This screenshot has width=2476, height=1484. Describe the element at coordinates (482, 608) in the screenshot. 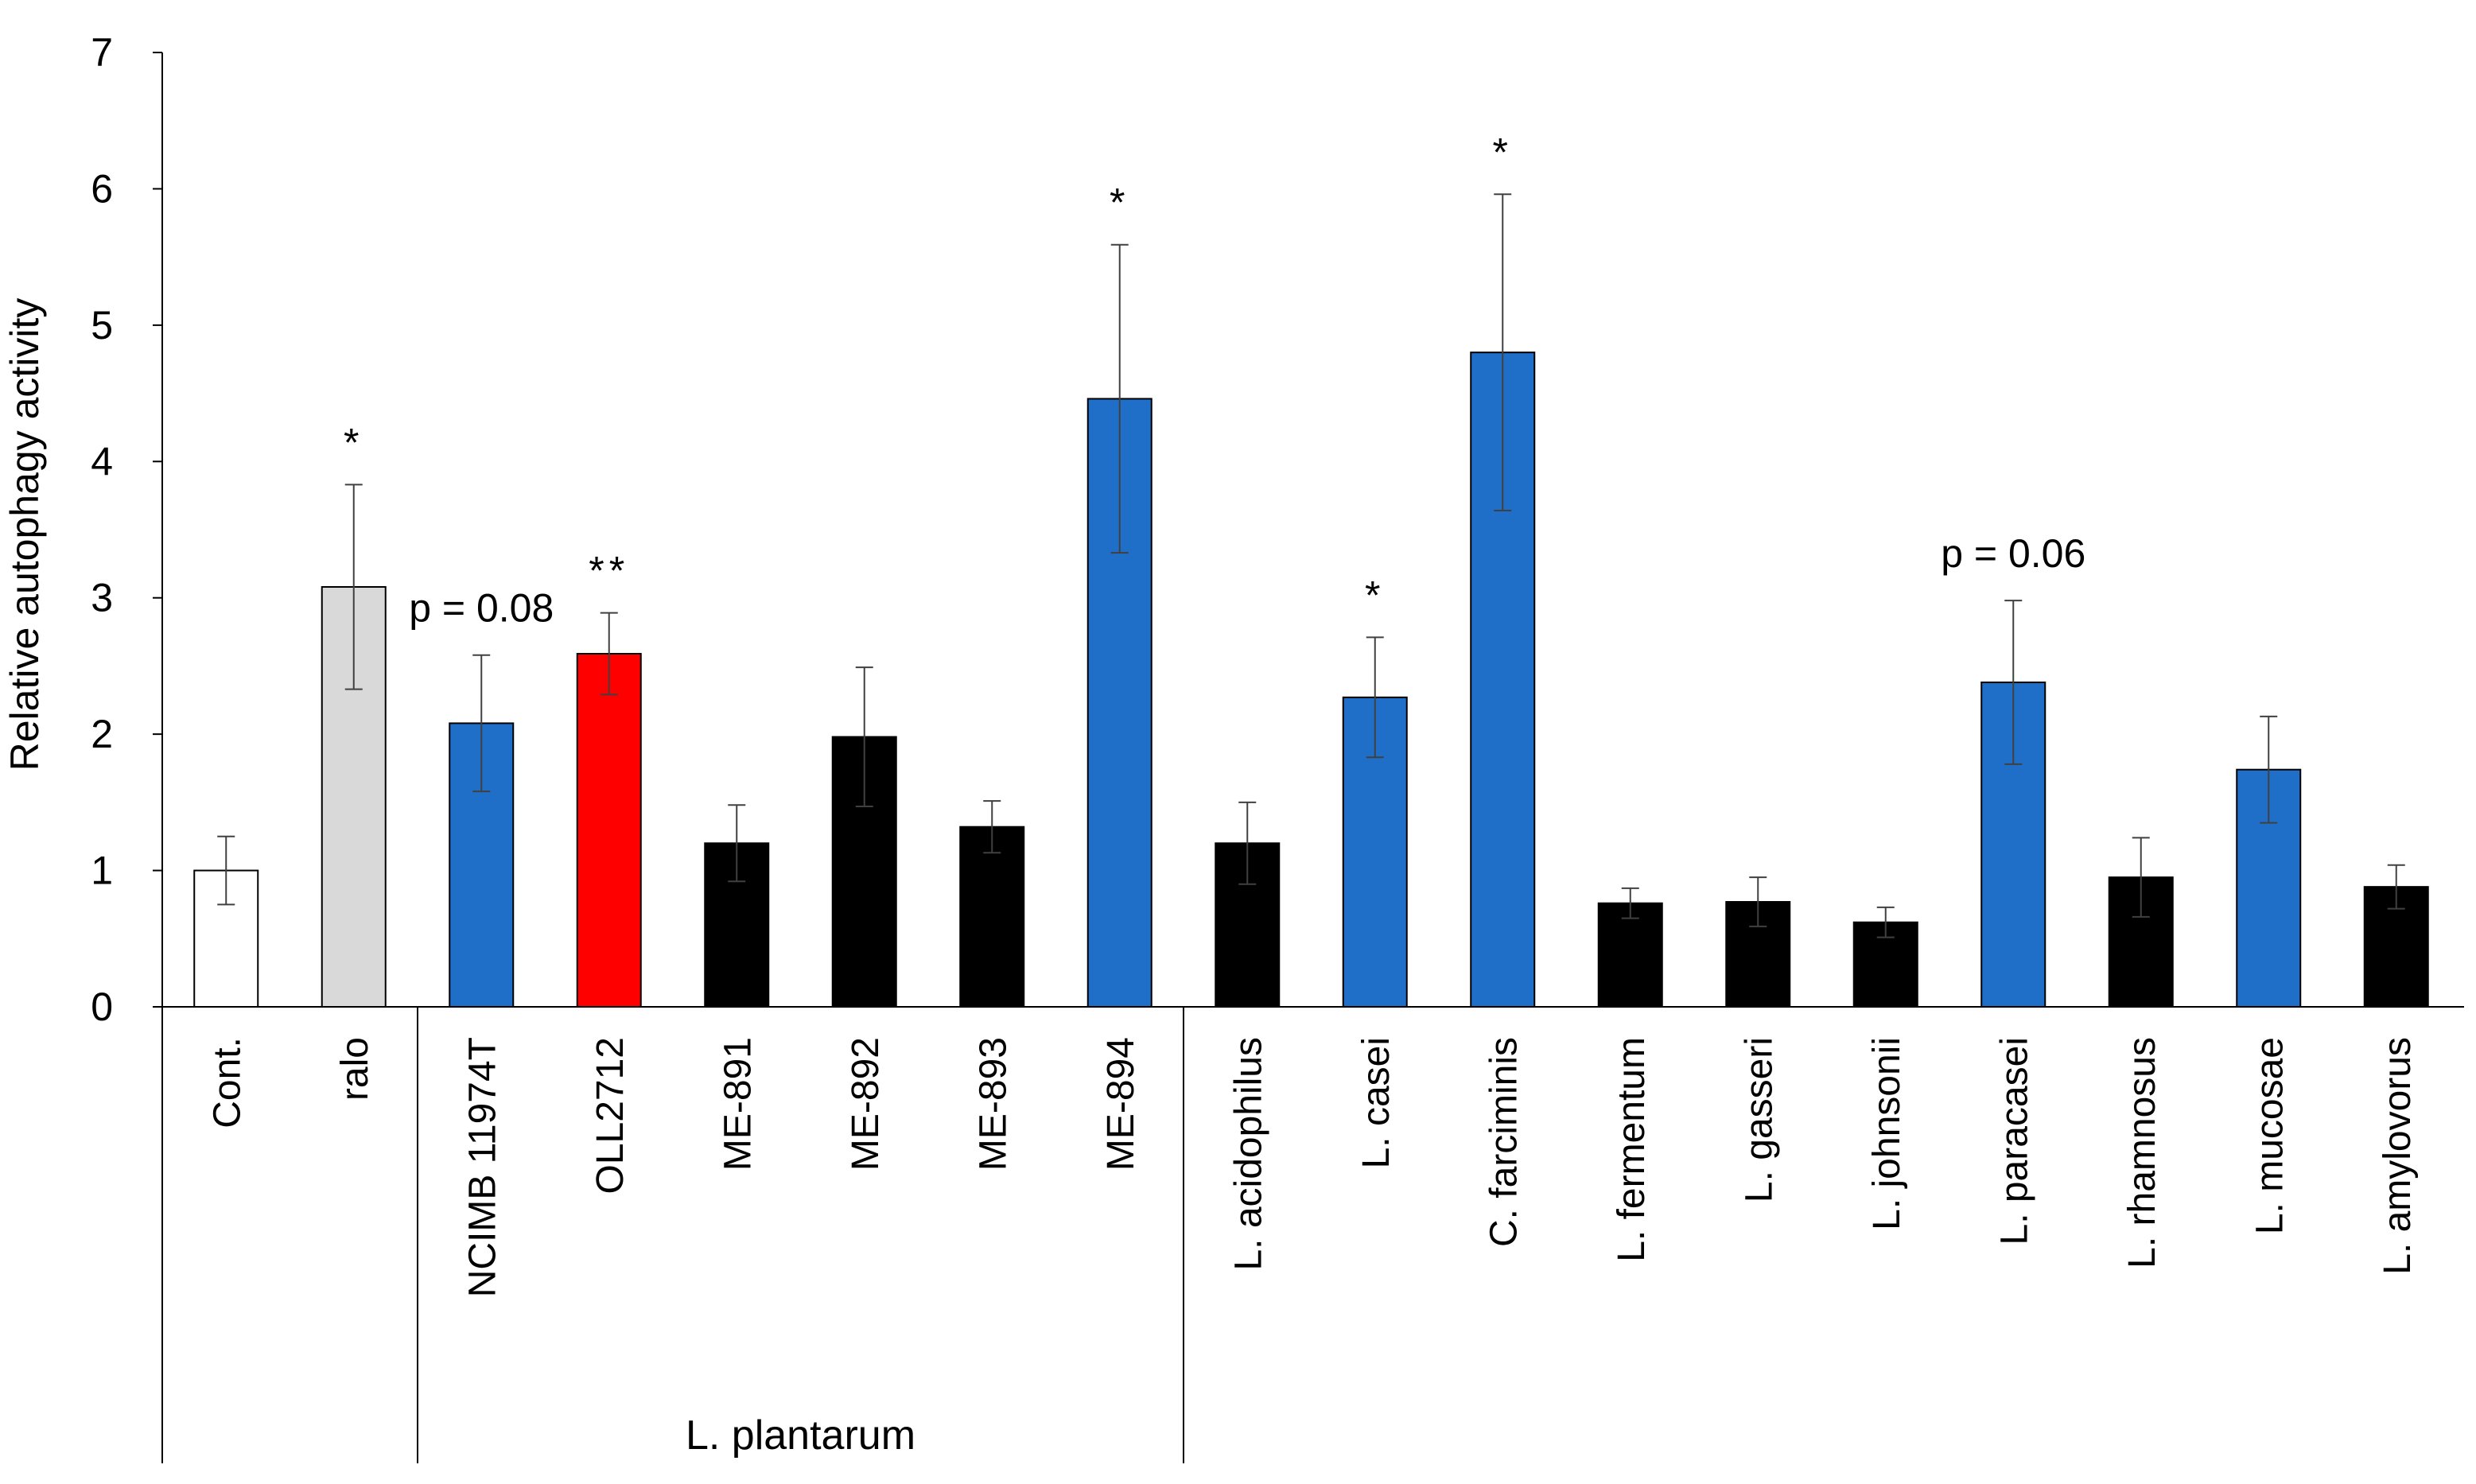

I see `p-value-annotation: p = 0.08` at that location.